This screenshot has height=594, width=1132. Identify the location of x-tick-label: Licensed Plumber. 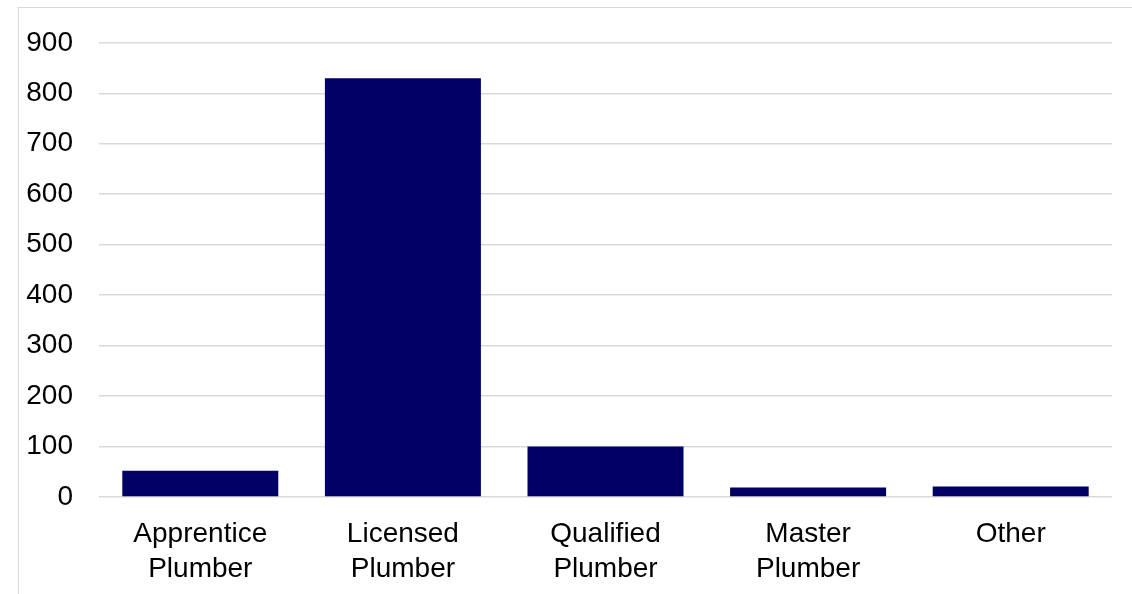
(402, 550).